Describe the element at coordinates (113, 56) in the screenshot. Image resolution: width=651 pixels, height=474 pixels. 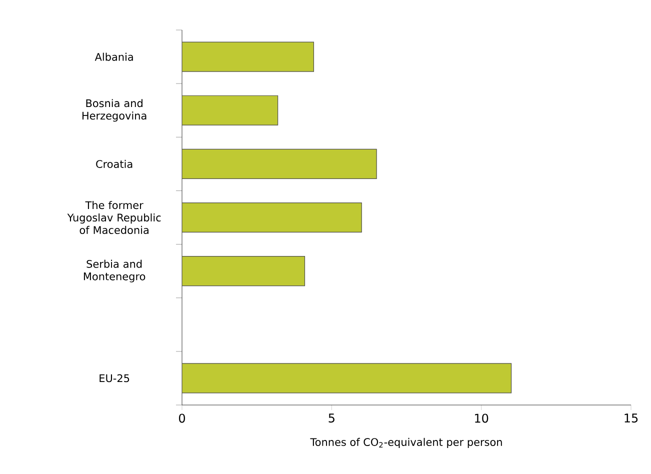
I see `y-tick-label: Albania` at that location.